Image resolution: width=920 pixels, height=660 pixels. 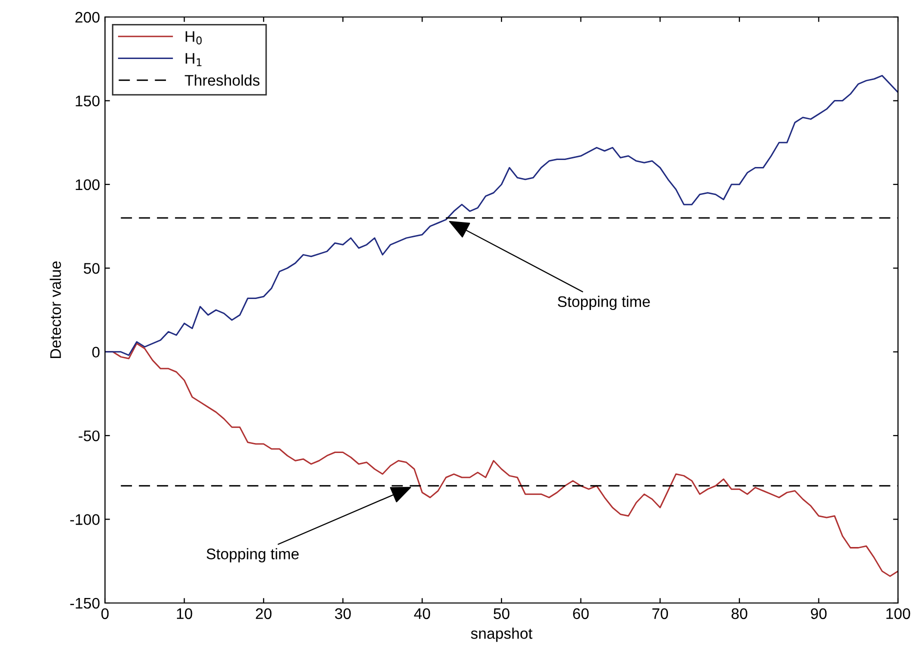 I want to click on x-tick-label: 30, so click(x=342, y=614).